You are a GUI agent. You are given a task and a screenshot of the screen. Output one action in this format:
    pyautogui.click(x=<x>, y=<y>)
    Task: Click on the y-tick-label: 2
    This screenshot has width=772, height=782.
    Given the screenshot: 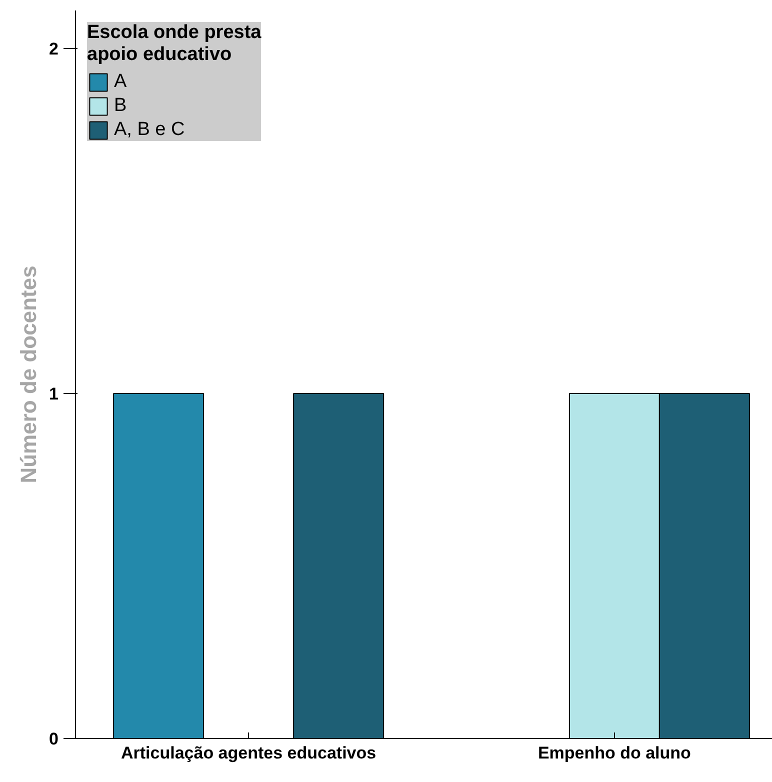 What is the action you would take?
    pyautogui.click(x=54, y=48)
    